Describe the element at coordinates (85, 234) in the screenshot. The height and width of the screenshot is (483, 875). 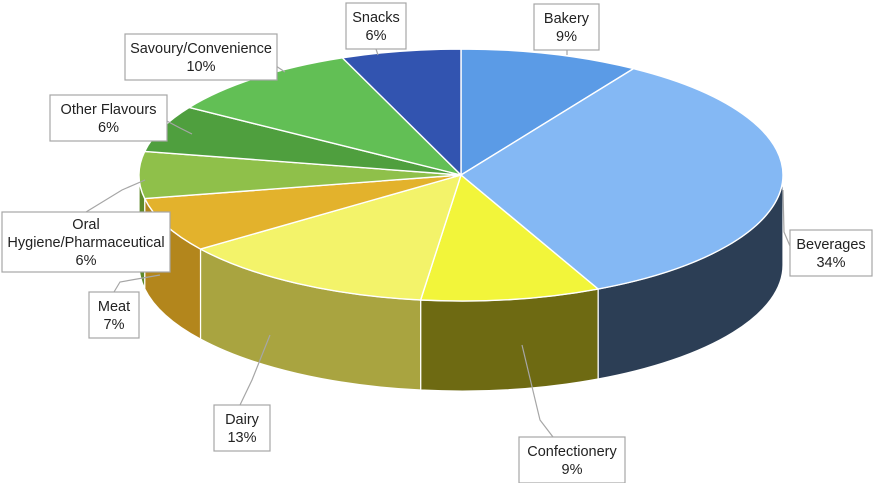
I see `callout-category-label: Oral Hygiene/Pharmaceutical` at that location.